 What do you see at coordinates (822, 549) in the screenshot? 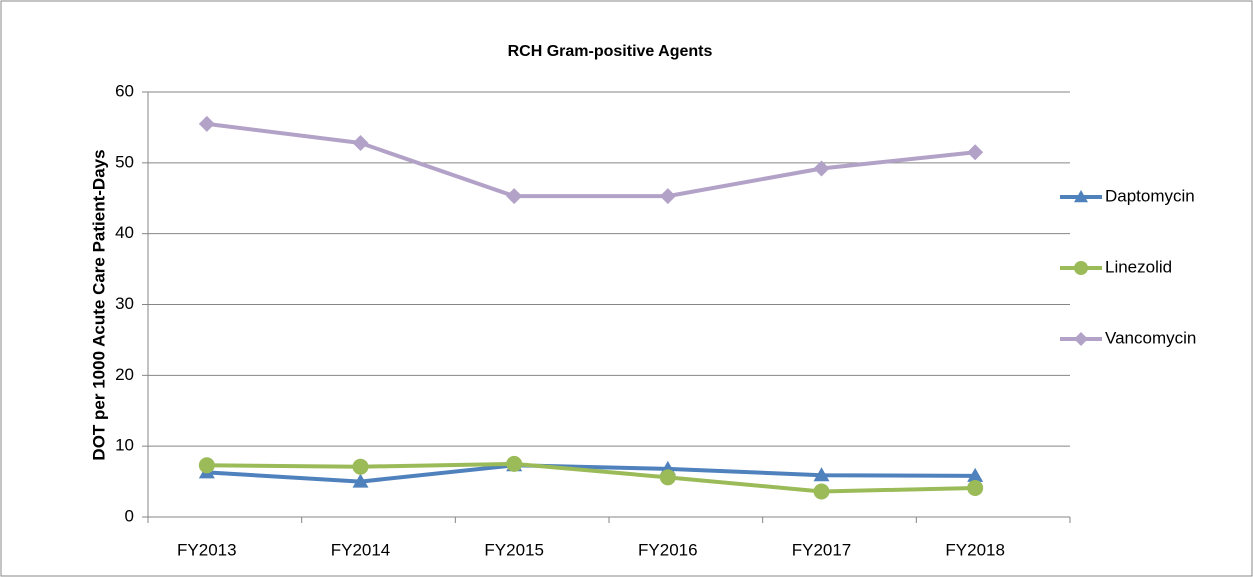
I see `x-tick-label: FY2017` at bounding box center [822, 549].